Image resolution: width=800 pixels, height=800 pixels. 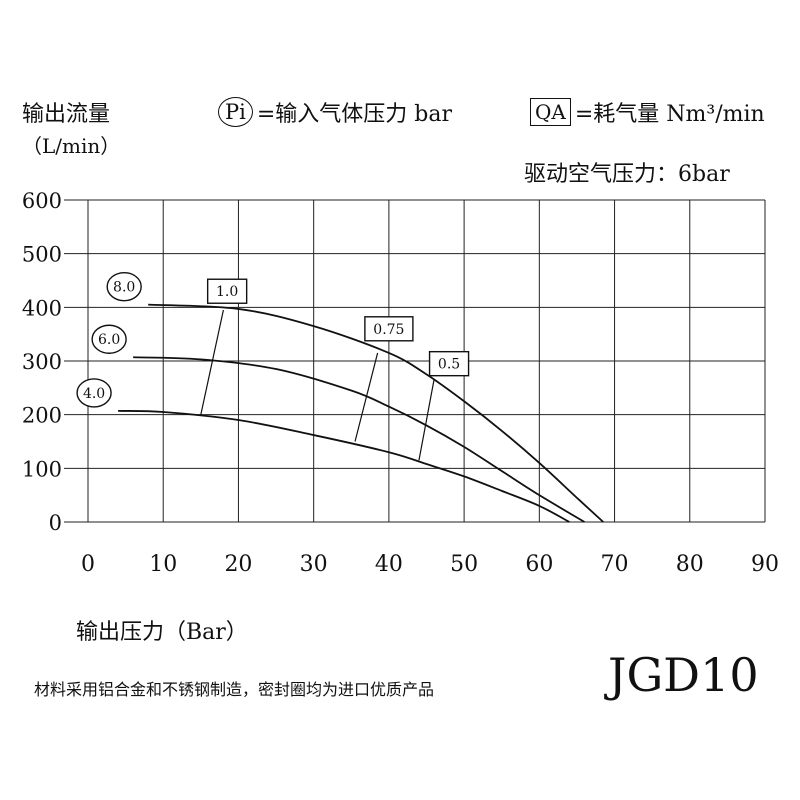 I want to click on qa-line-0.5, so click(x=426, y=420).